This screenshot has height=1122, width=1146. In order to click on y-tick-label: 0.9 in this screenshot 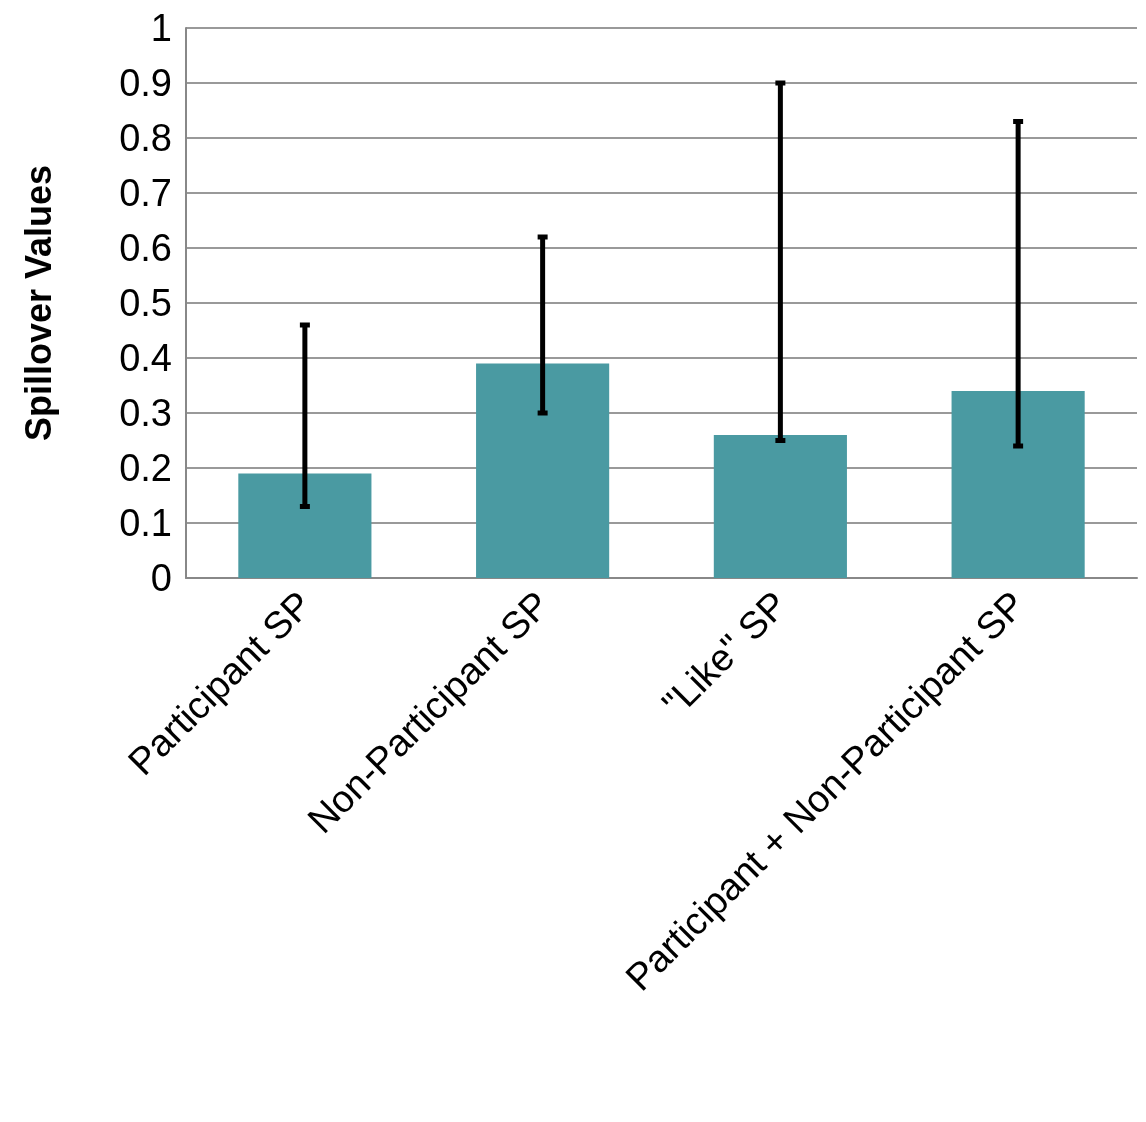, I will do `click(145, 83)`.